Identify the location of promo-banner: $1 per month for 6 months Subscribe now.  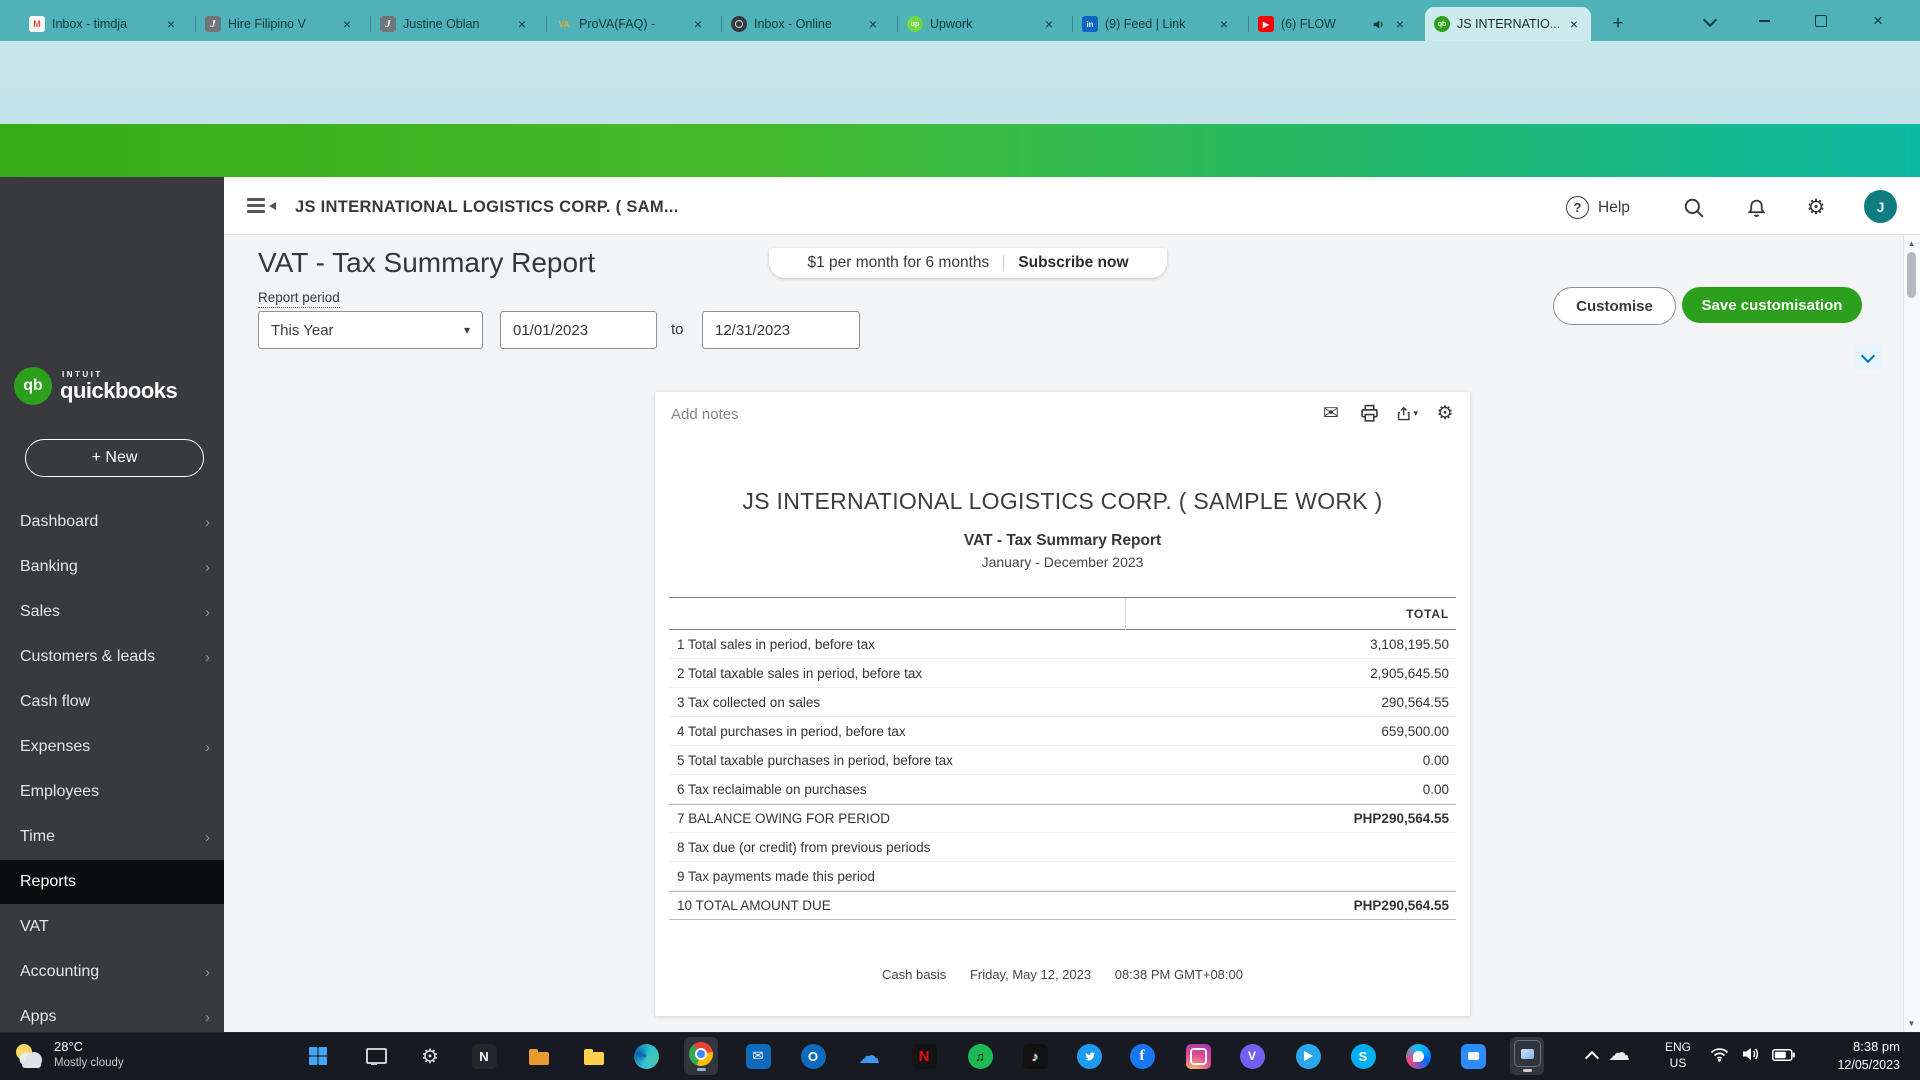
(960, 201).